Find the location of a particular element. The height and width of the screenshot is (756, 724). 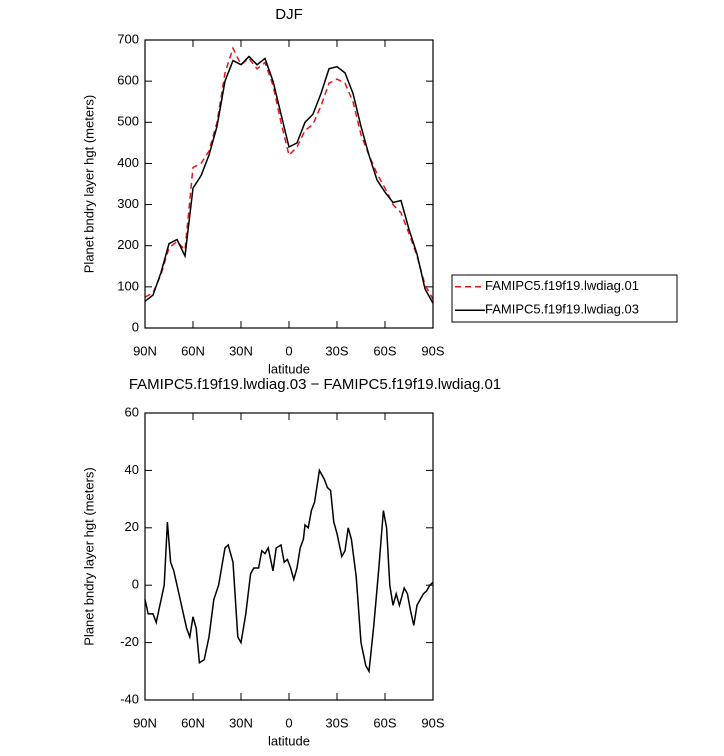

legend-box is located at coordinates (564, 298).